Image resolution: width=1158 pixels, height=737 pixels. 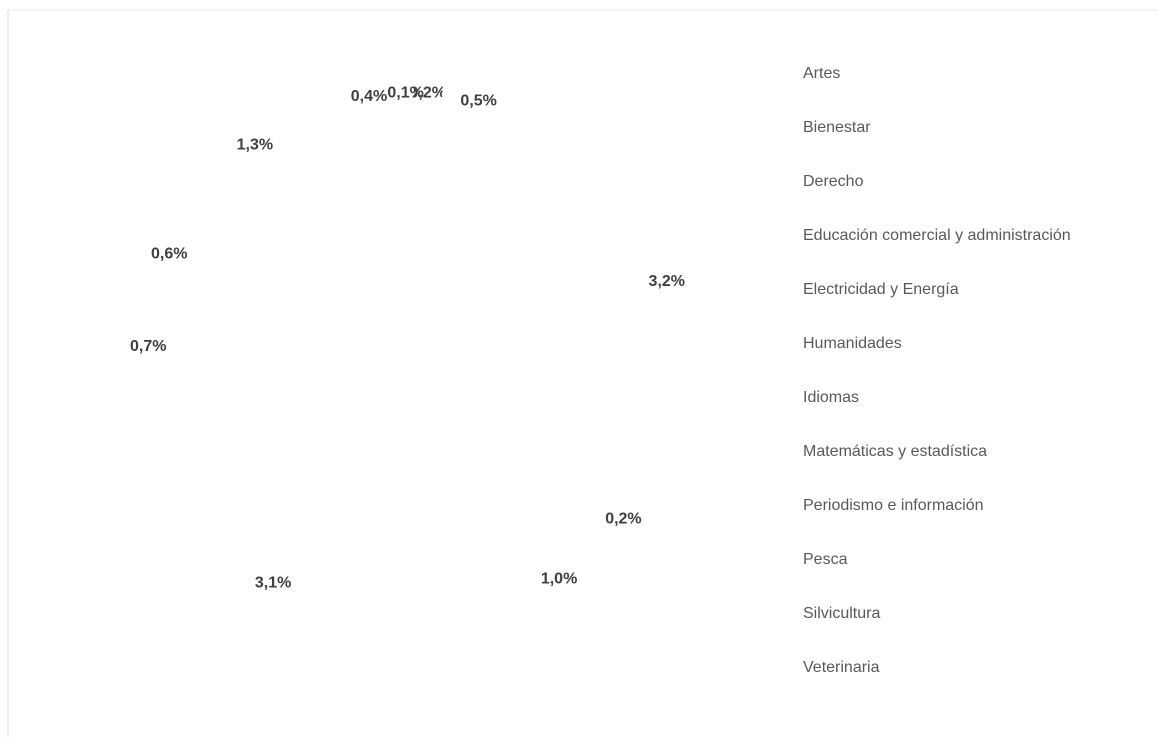 What do you see at coordinates (273, 582) in the screenshot?
I see `data-label: 3,1%` at bounding box center [273, 582].